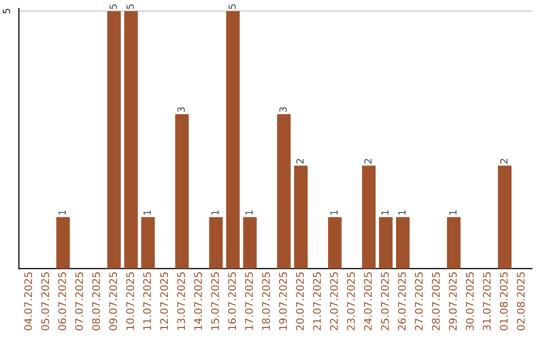 The width and height of the screenshot is (540, 340). Describe the element at coordinates (436, 301) in the screenshot. I see `x-tick-label: 28.07.2025` at that location.